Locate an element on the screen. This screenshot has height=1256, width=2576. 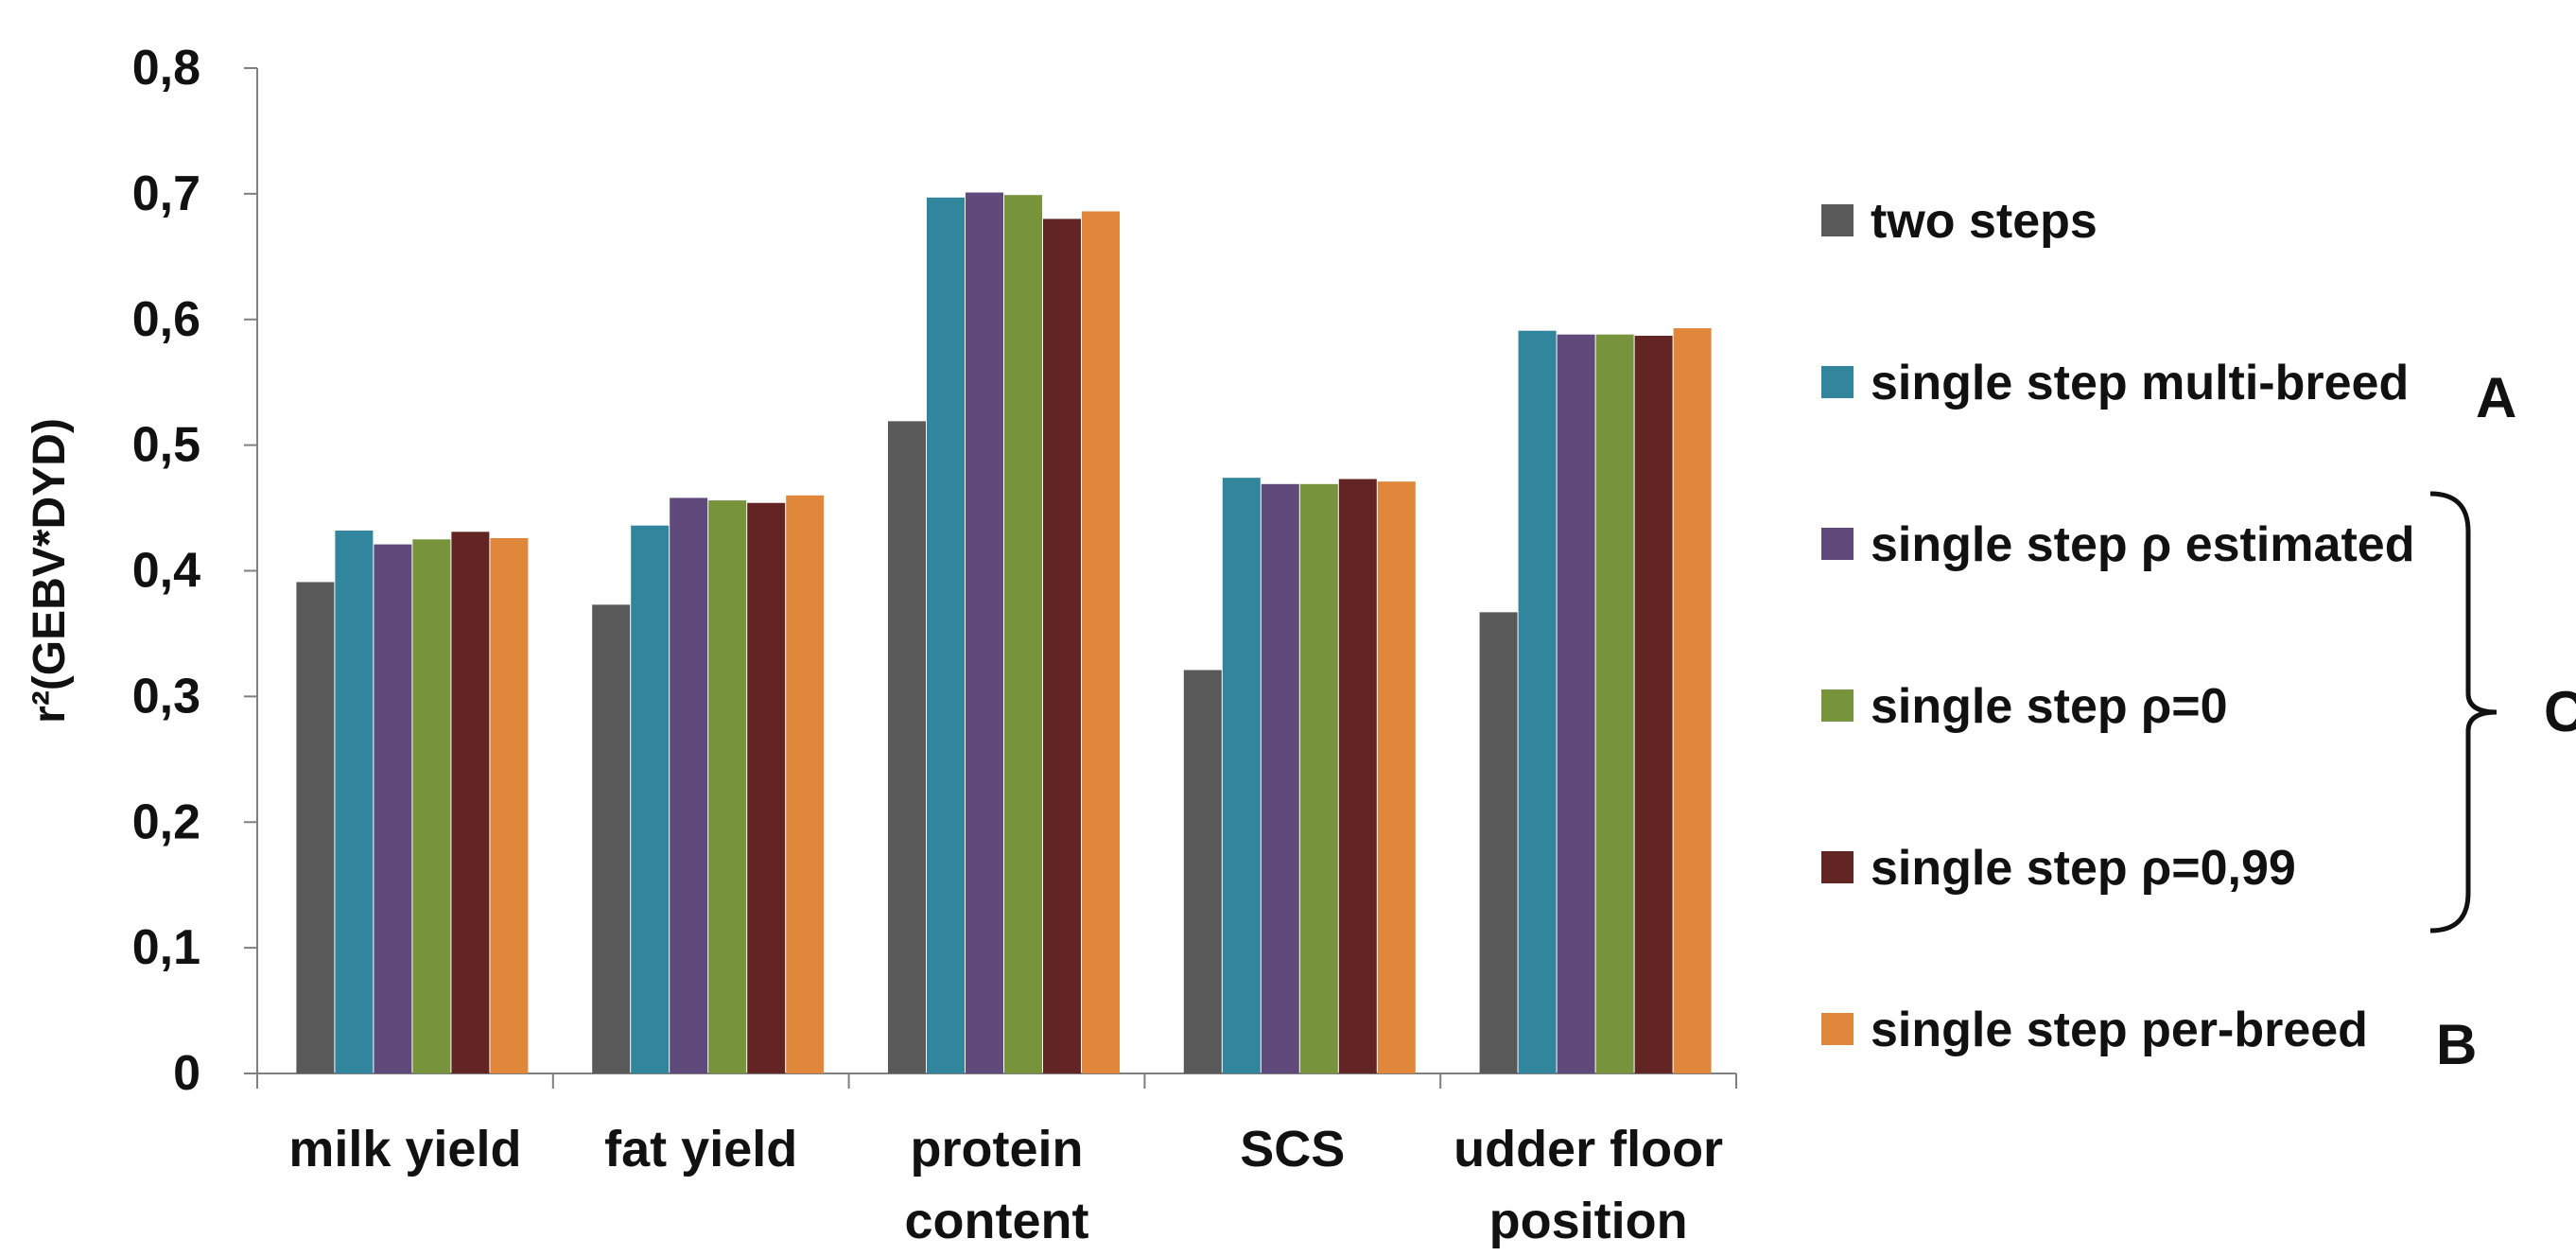
y-tick-label: 0,8 is located at coordinates (166, 68).